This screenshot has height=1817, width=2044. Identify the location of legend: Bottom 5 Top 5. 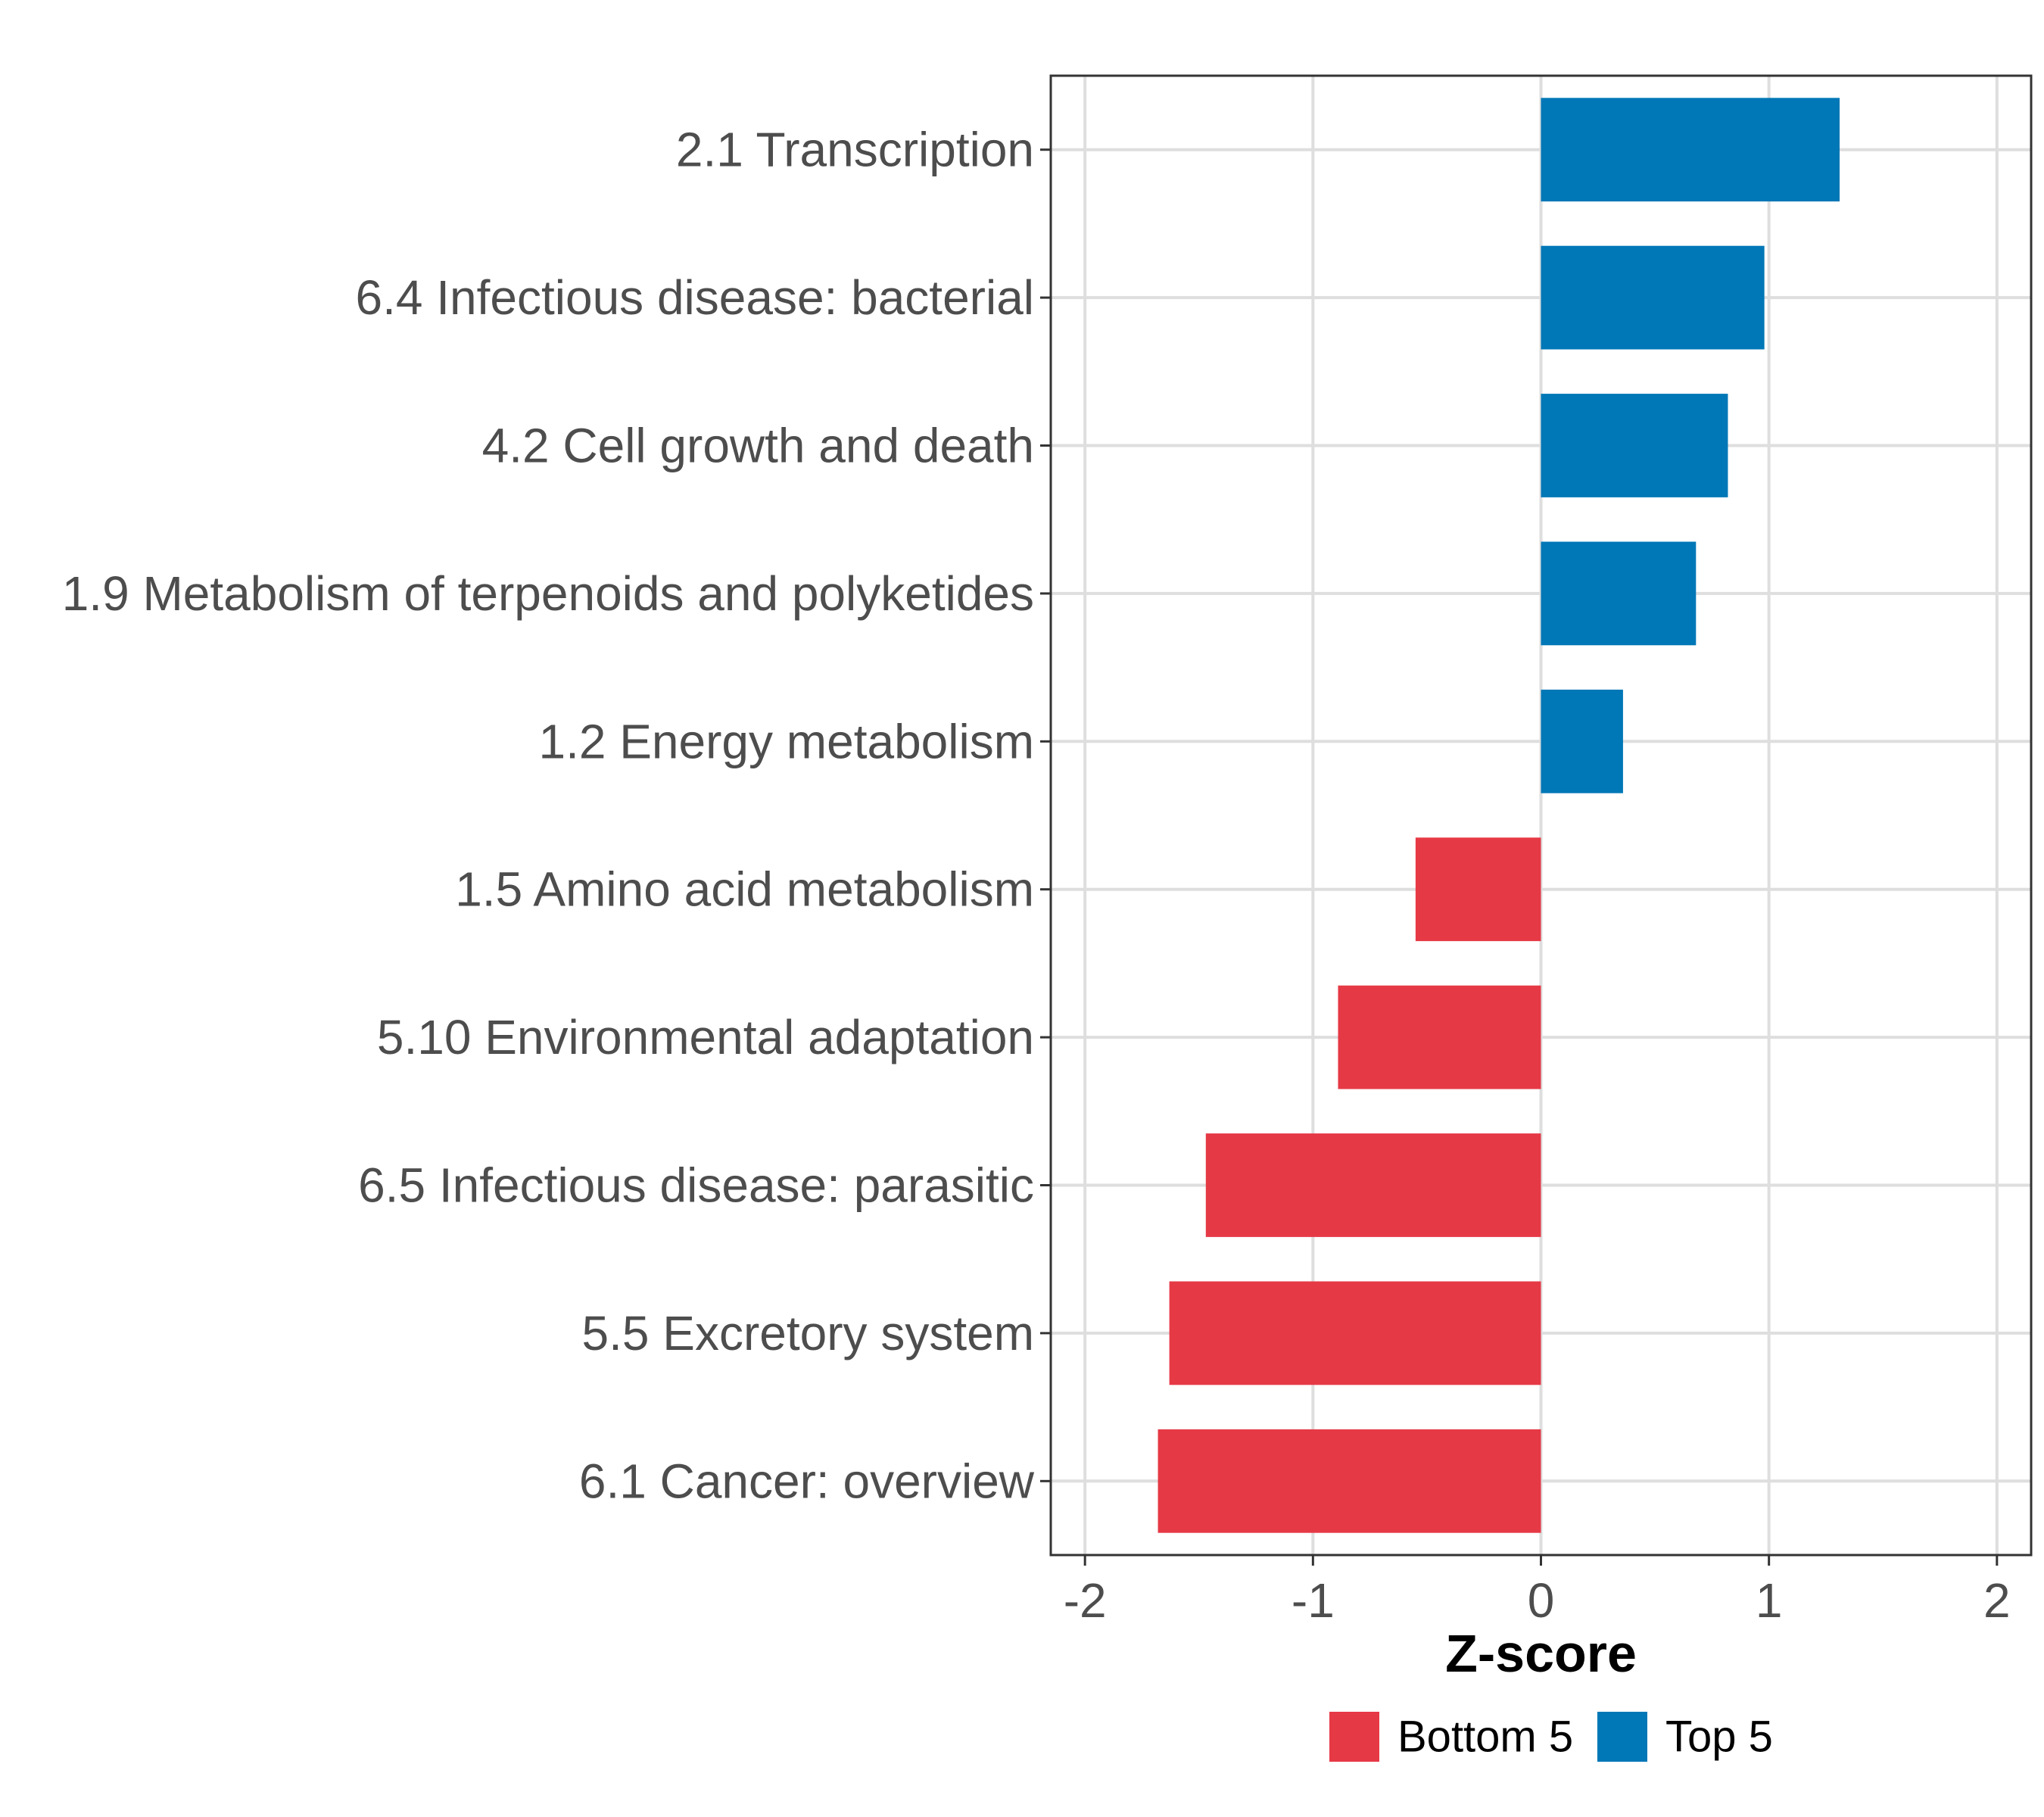
(1551, 1737).